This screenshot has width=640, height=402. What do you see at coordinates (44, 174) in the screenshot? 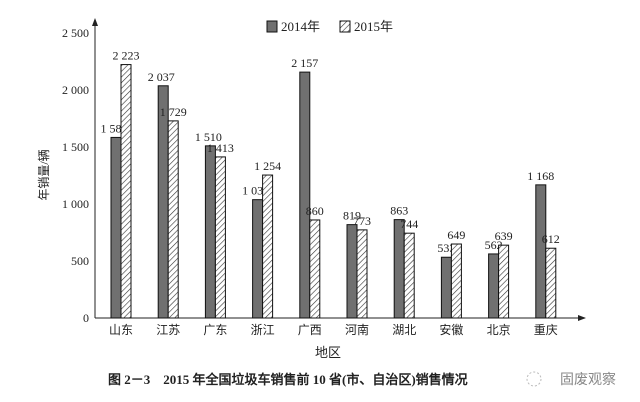
I see `y-axis-label: 年销量/辆` at bounding box center [44, 174].